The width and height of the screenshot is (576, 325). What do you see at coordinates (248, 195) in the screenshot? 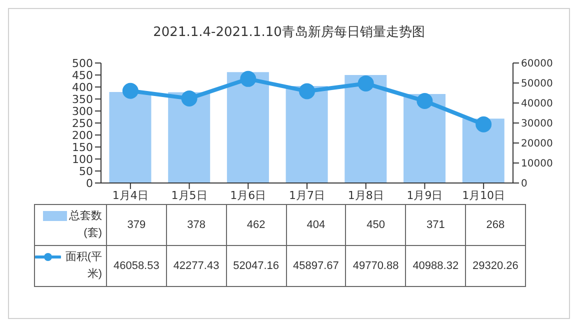
I see `x-tick-label: 1月6日` at bounding box center [248, 195].